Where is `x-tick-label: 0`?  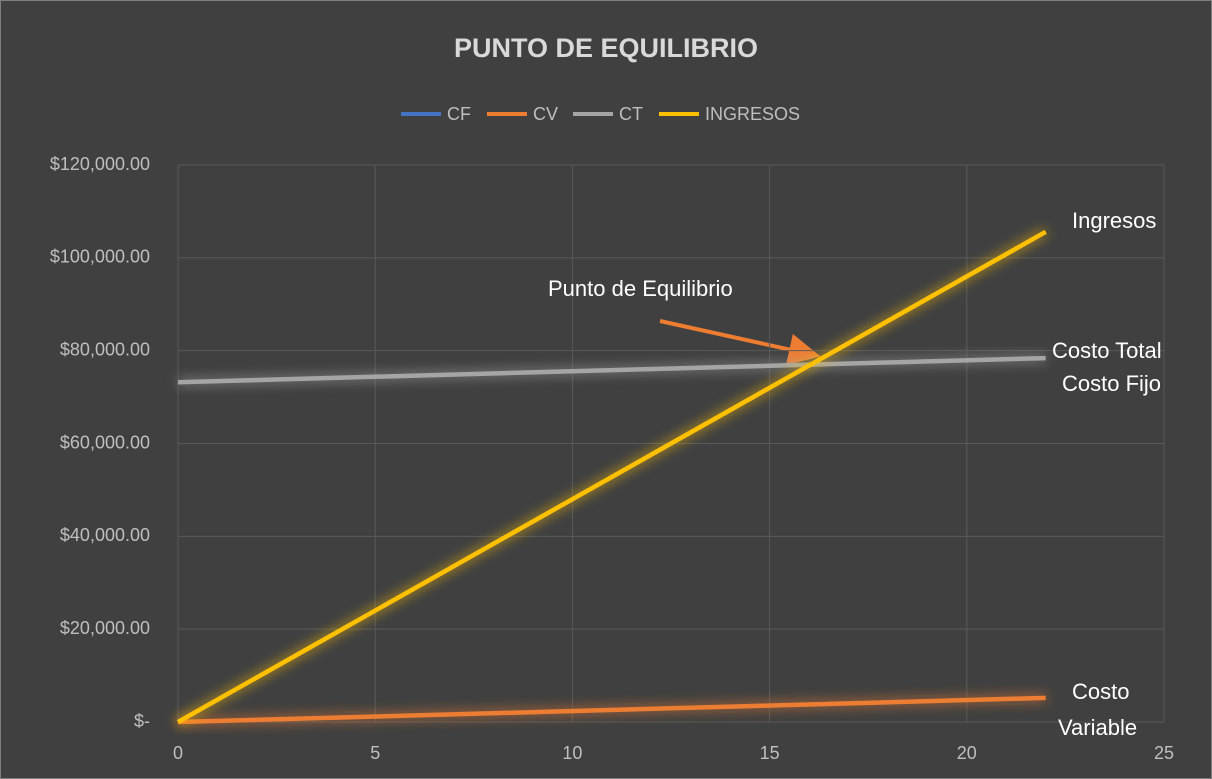
x-tick-label: 0 is located at coordinates (178, 753).